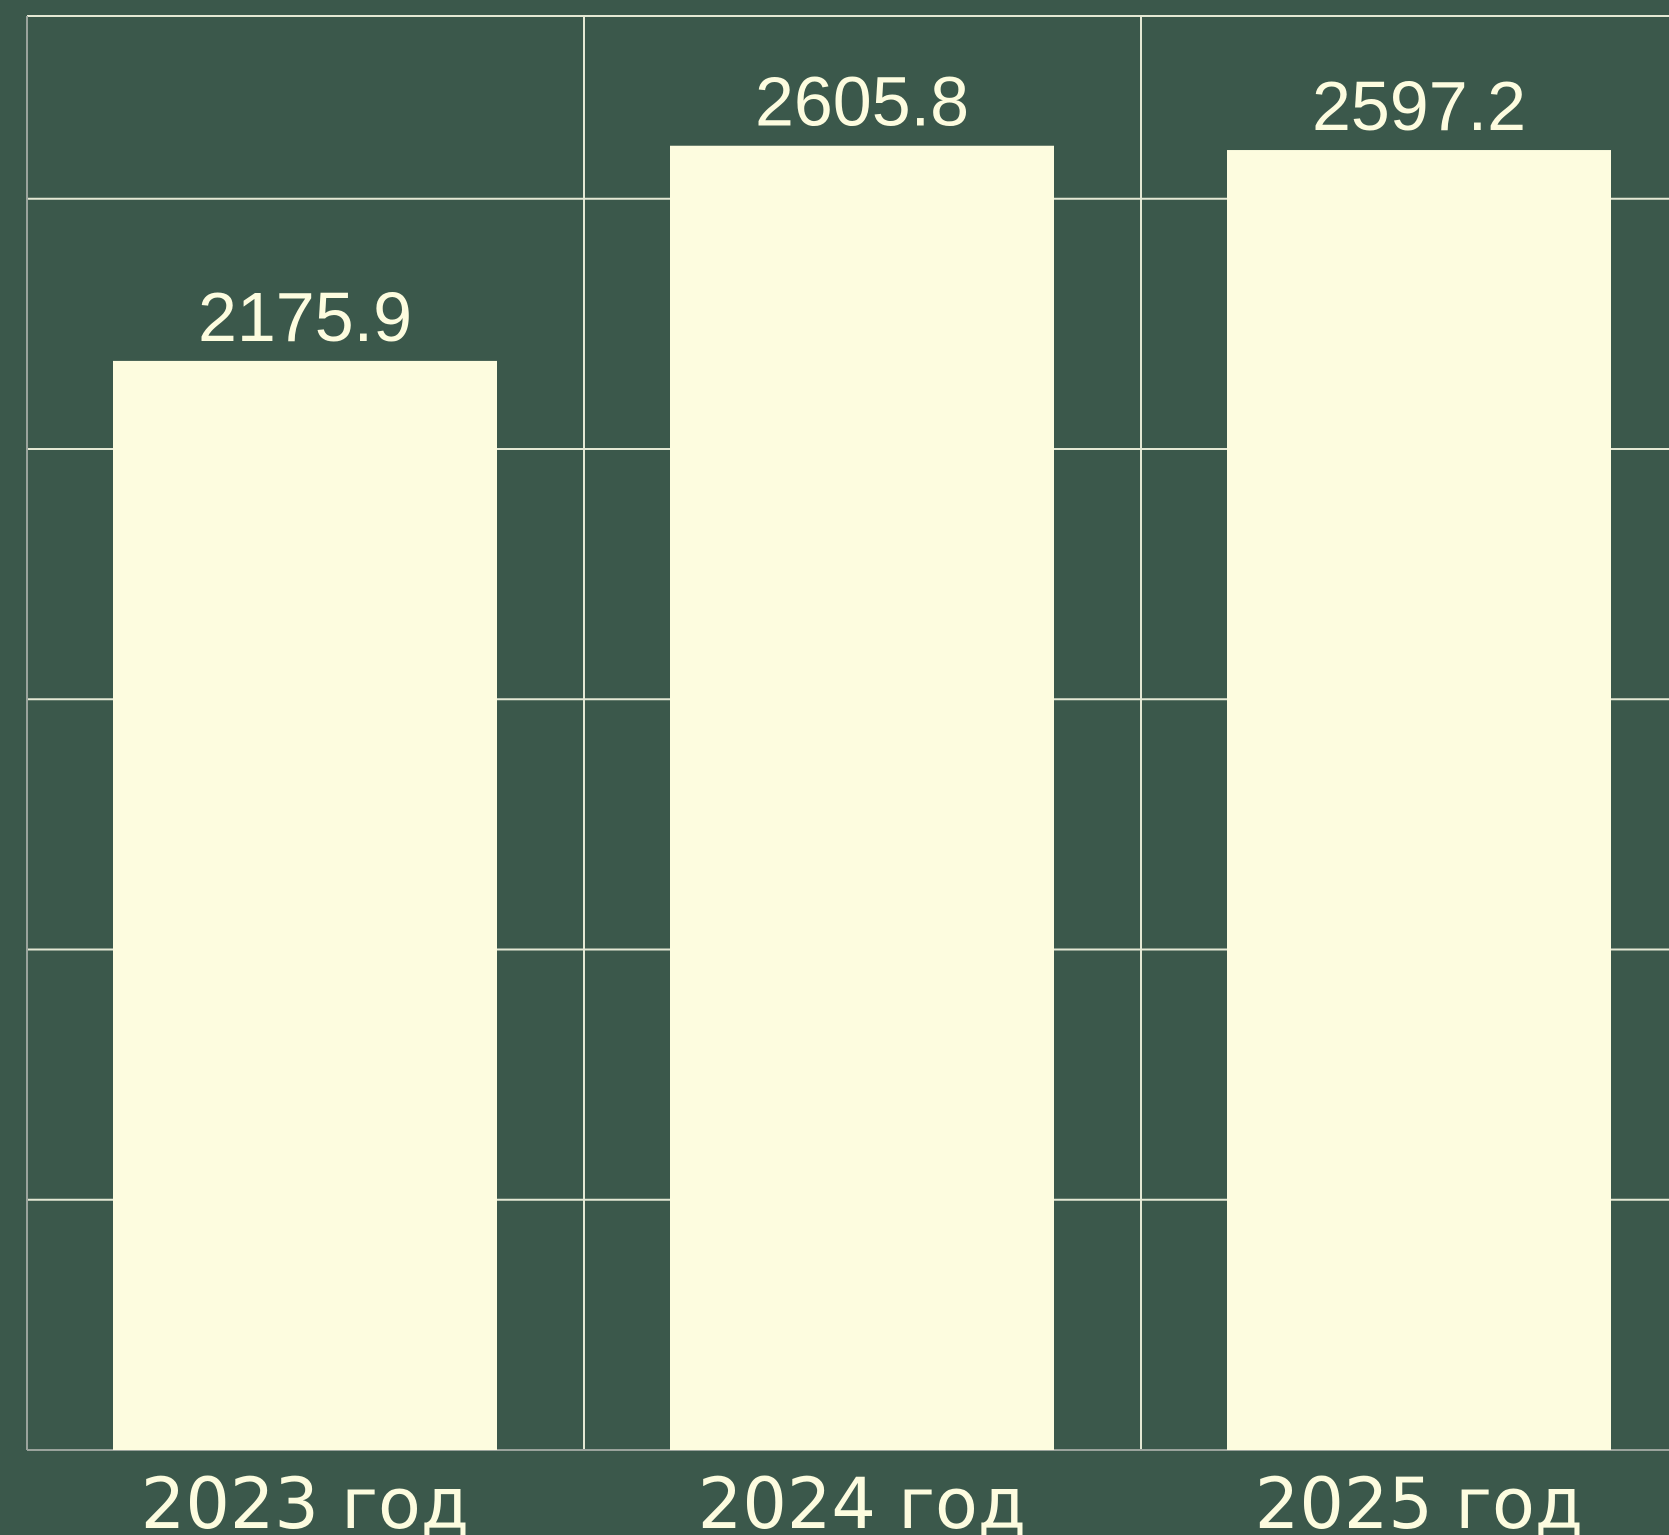 The image size is (1669, 1535). What do you see at coordinates (305, 1499) in the screenshot?
I see `x-tick-label: 2023 год` at bounding box center [305, 1499].